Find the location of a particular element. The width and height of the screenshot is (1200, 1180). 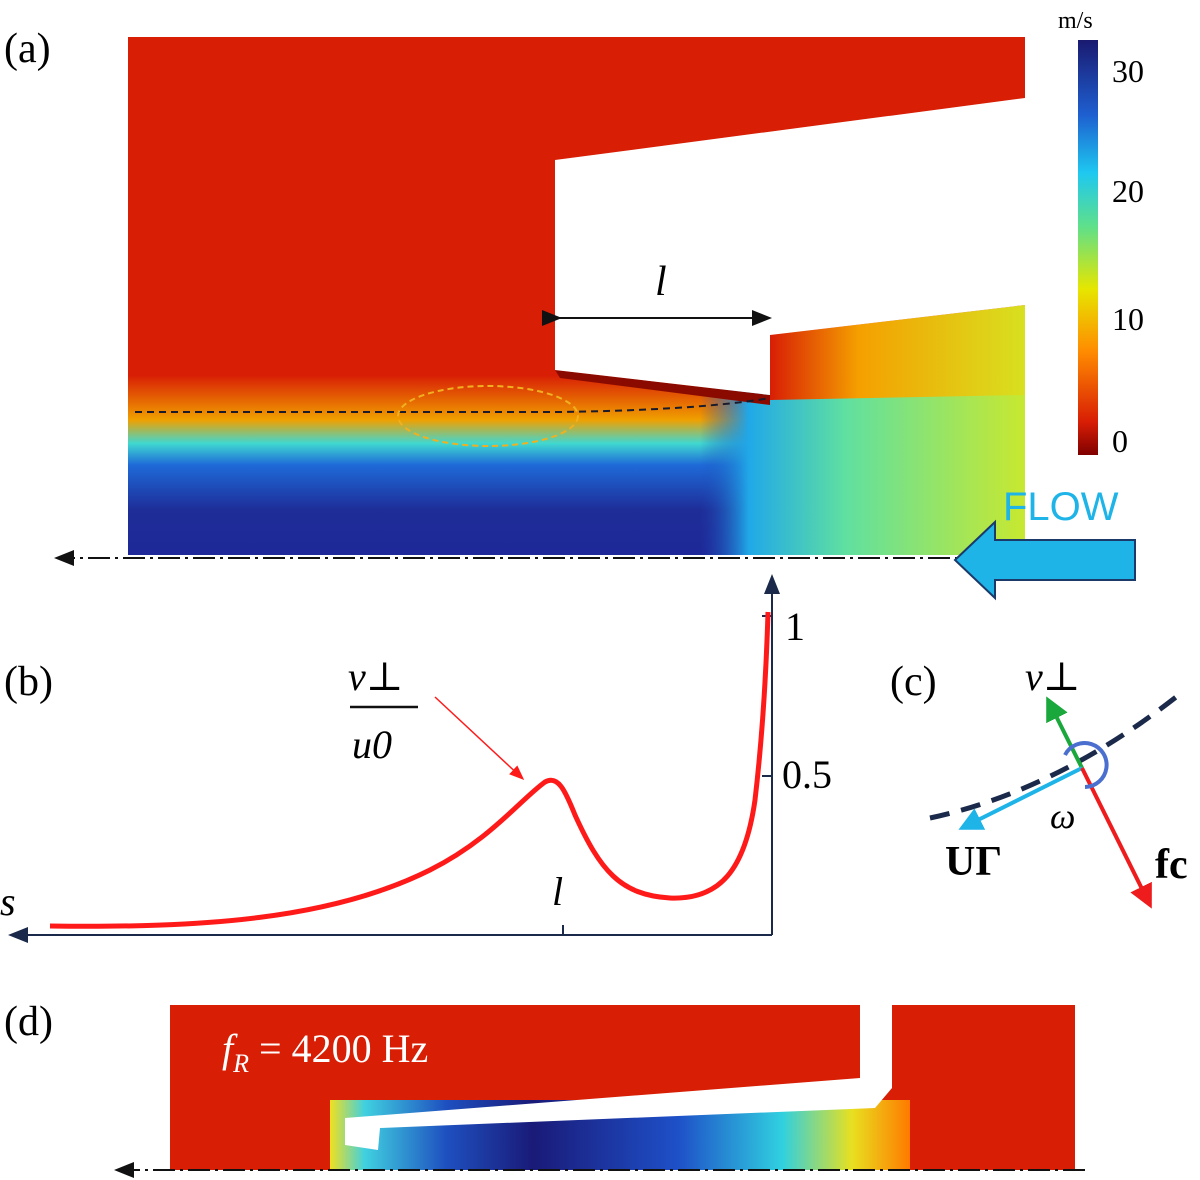

ylabel-denominator: u0 is located at coordinates (372, 744).